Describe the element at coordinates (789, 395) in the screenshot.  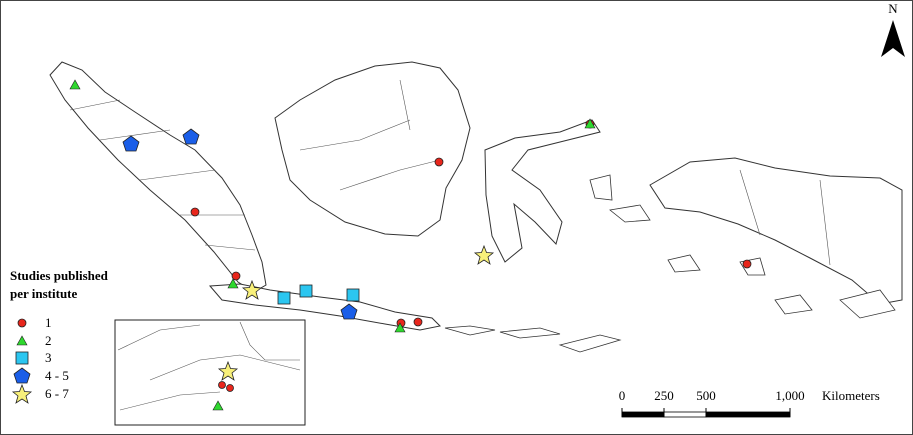
I see `scale-label: 1,000` at that location.